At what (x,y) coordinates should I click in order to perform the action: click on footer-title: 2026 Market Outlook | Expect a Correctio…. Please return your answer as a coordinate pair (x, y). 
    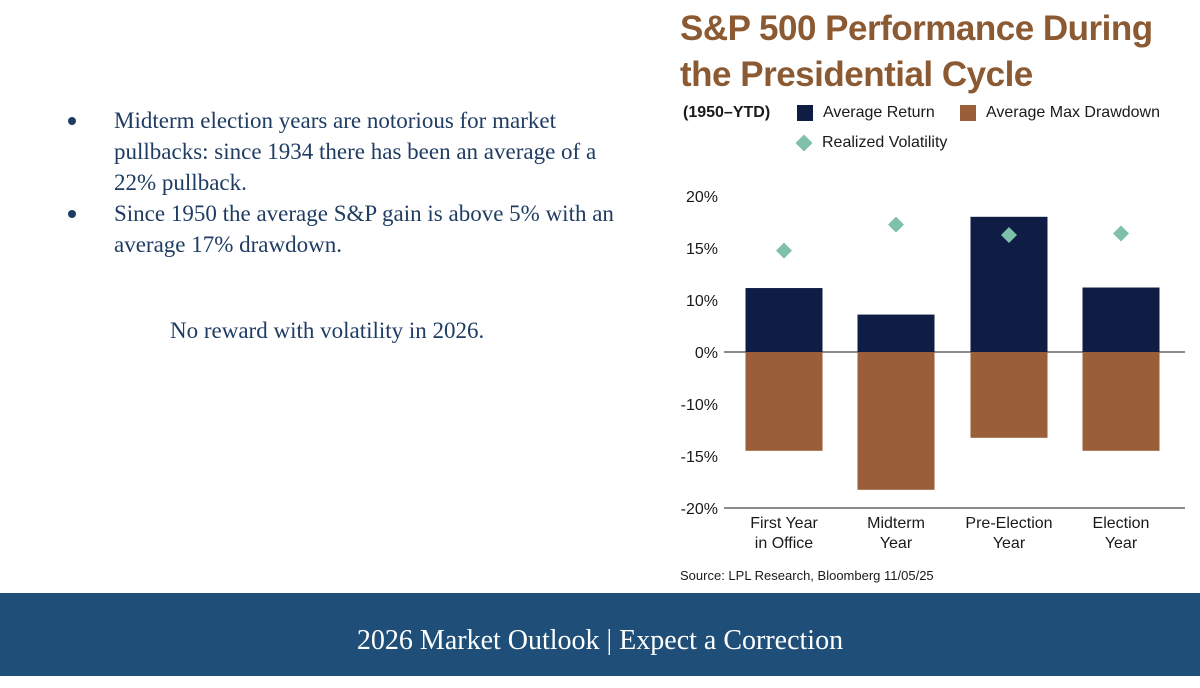
    Looking at the image, I should click on (600, 640).